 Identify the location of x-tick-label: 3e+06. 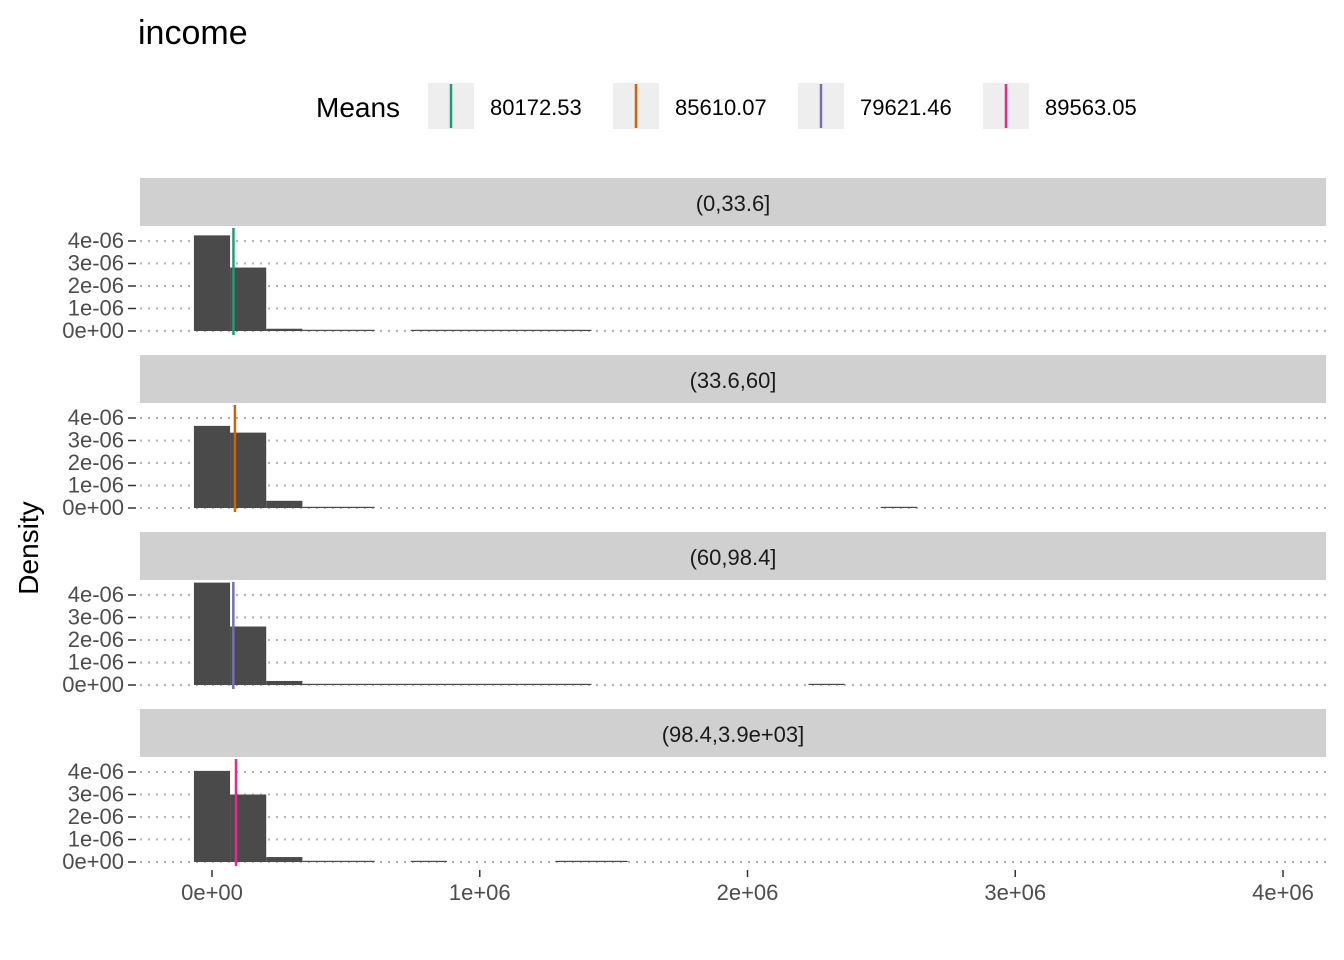
(1015, 892).